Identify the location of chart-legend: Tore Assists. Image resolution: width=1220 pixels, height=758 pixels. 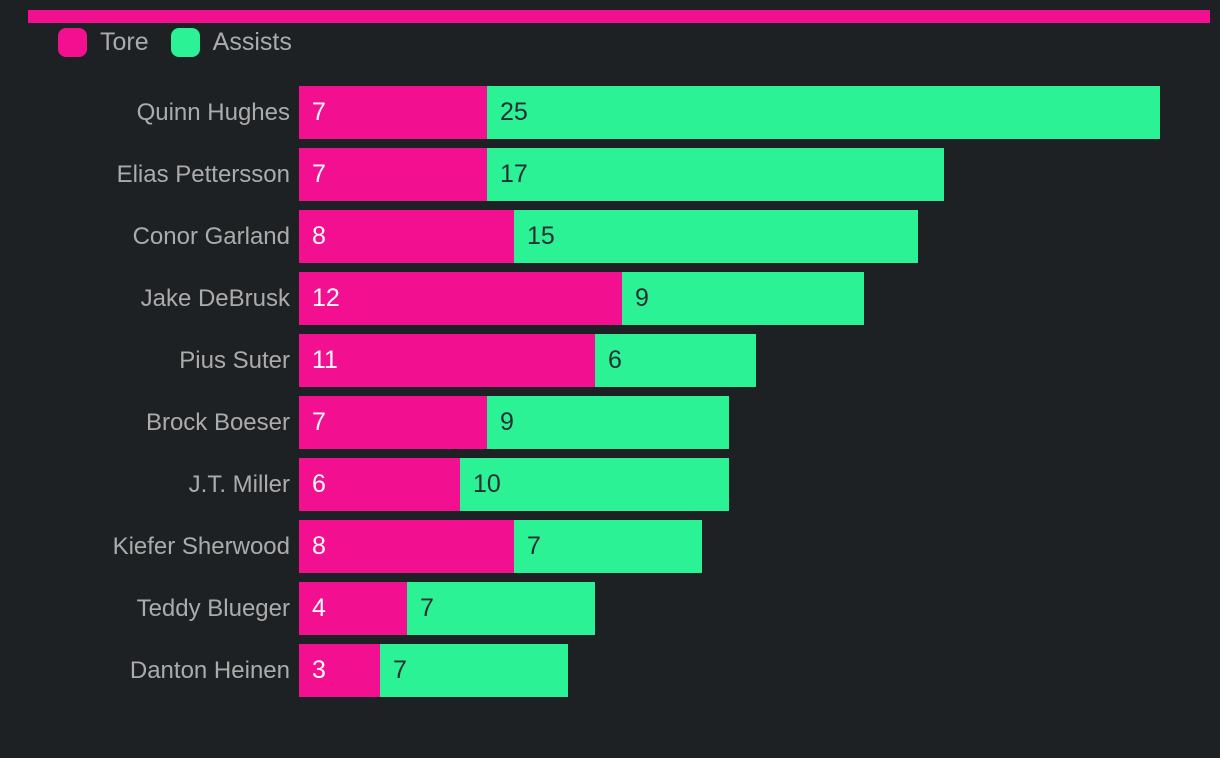
(175, 42).